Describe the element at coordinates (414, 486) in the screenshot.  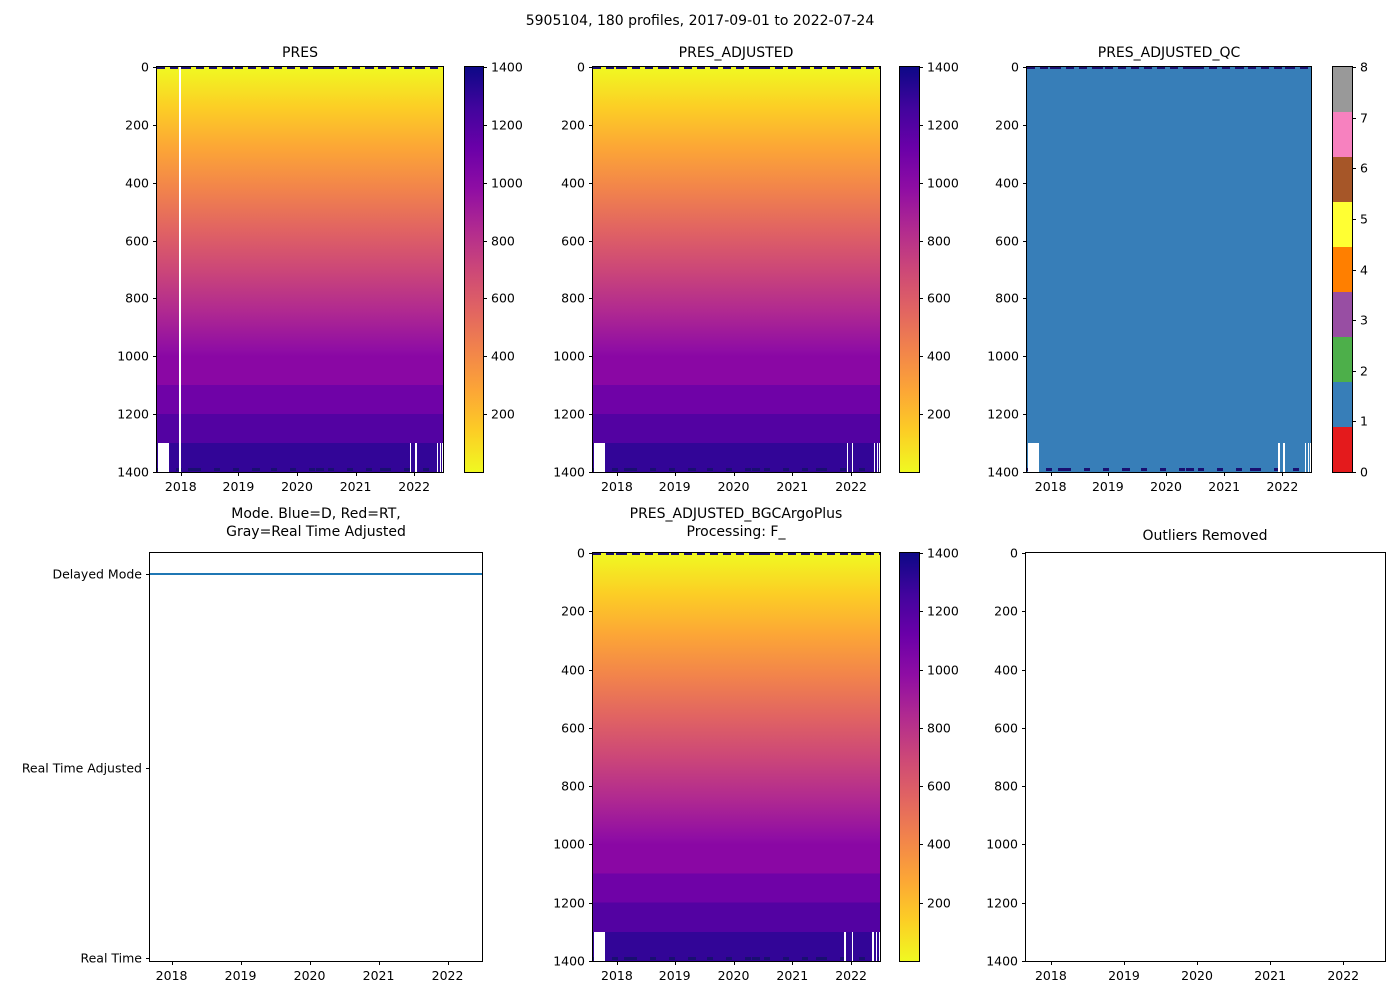
I see `x-tick-label: 2022` at that location.